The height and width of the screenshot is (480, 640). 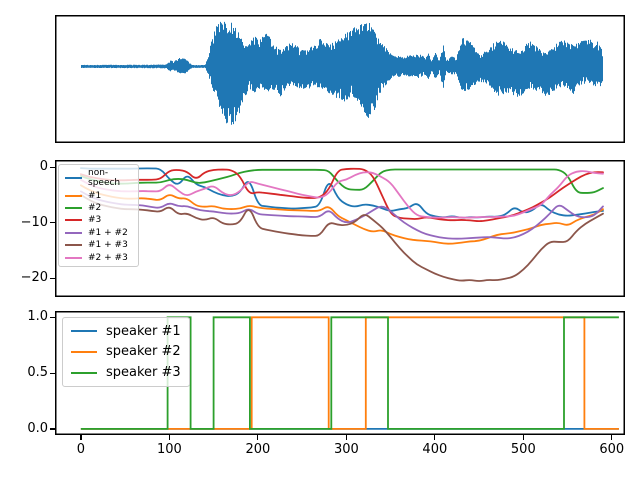 What do you see at coordinates (143, 352) in the screenshot?
I see `legend-label: speaker #2` at bounding box center [143, 352].